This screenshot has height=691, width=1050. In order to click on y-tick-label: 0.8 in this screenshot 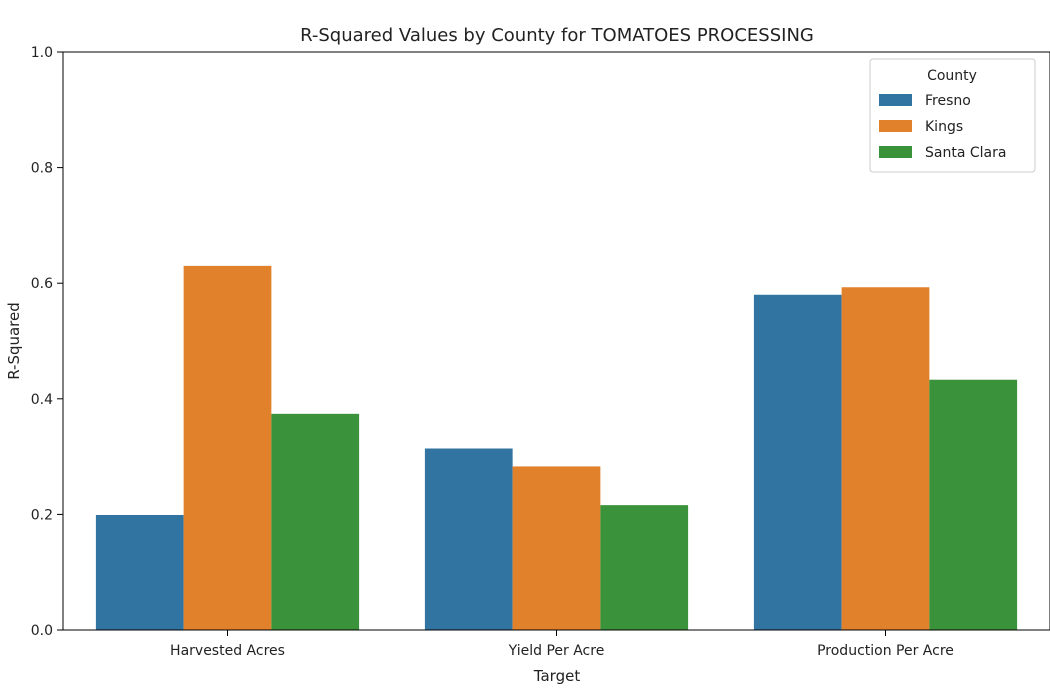, I will do `click(42, 169)`.